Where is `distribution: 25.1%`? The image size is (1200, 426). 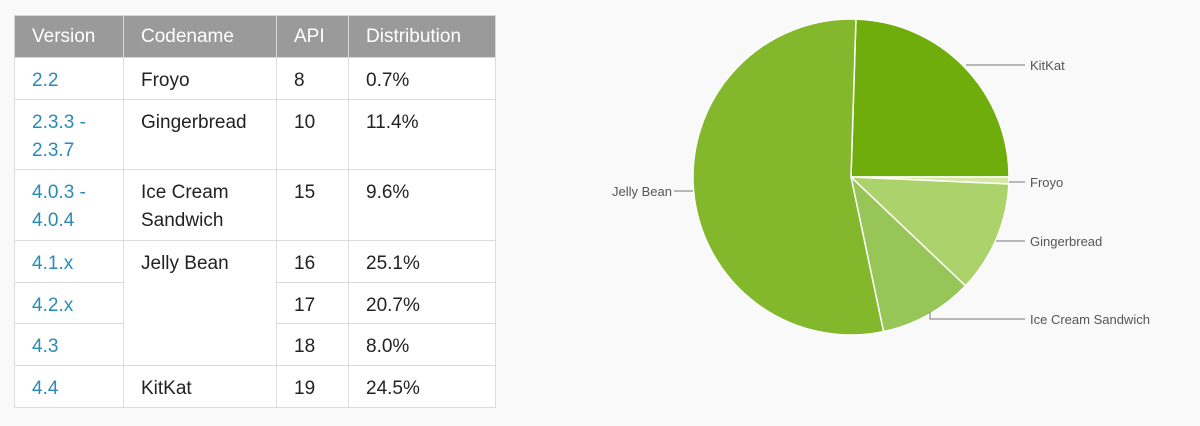
distribution: 25.1% is located at coordinates (422, 261).